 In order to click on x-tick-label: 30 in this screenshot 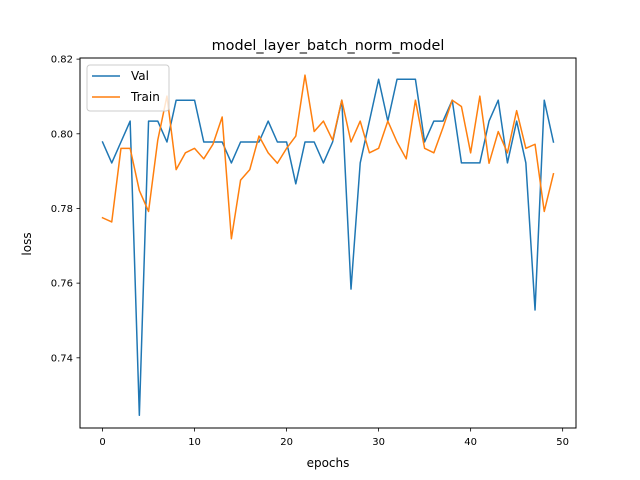, I will do `click(378, 442)`.